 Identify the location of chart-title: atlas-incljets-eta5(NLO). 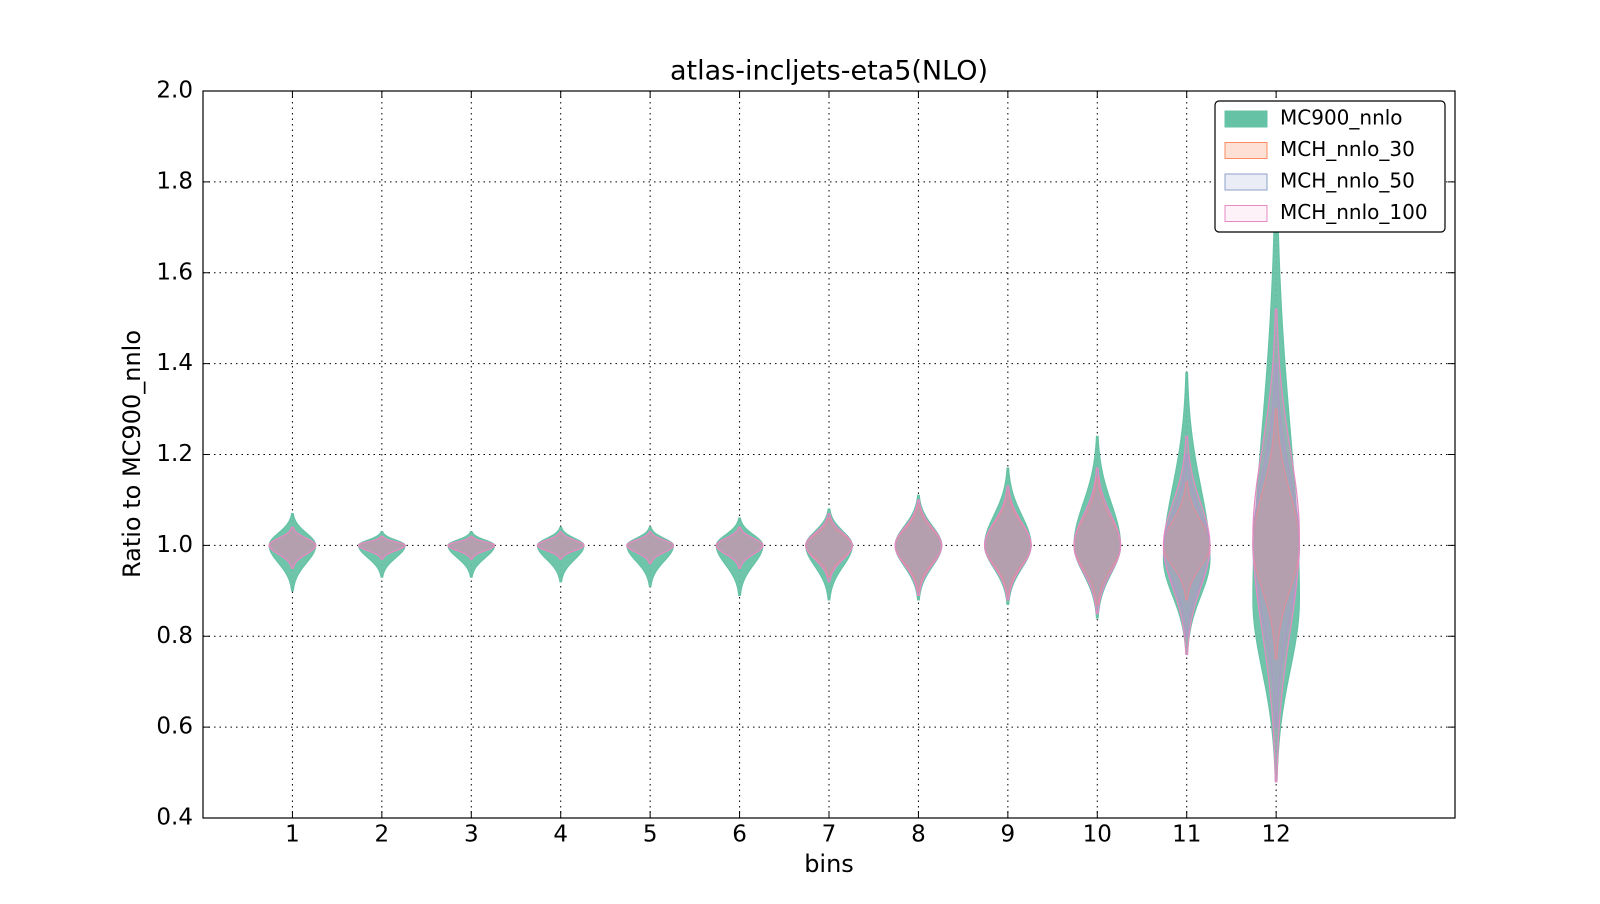
(829, 71).